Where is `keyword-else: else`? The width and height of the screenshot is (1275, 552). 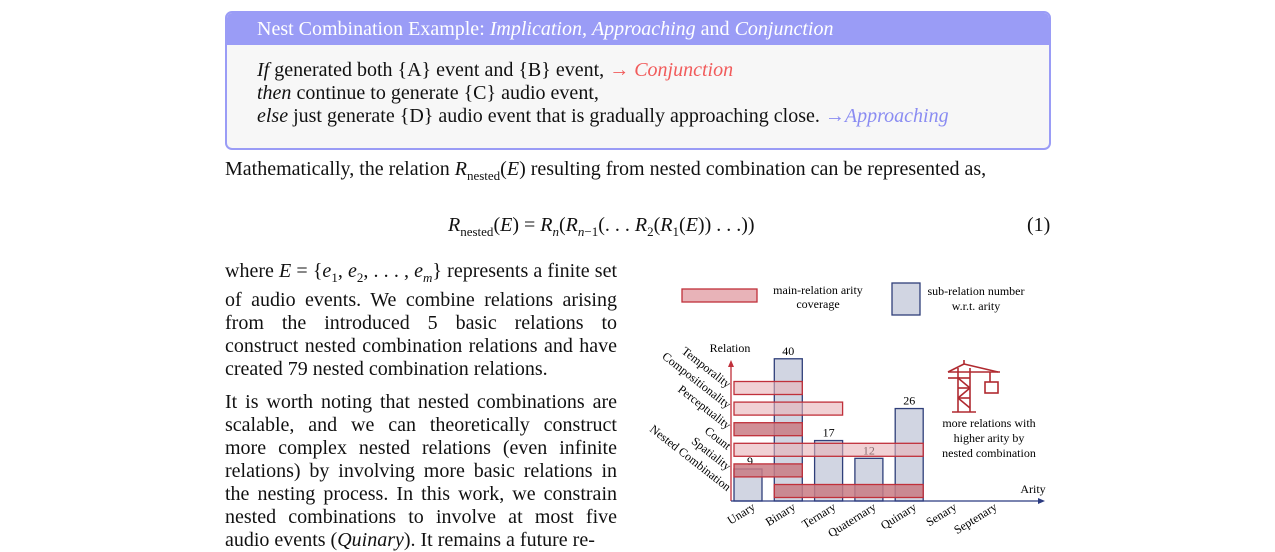
keyword-else: else is located at coordinates (273, 116).